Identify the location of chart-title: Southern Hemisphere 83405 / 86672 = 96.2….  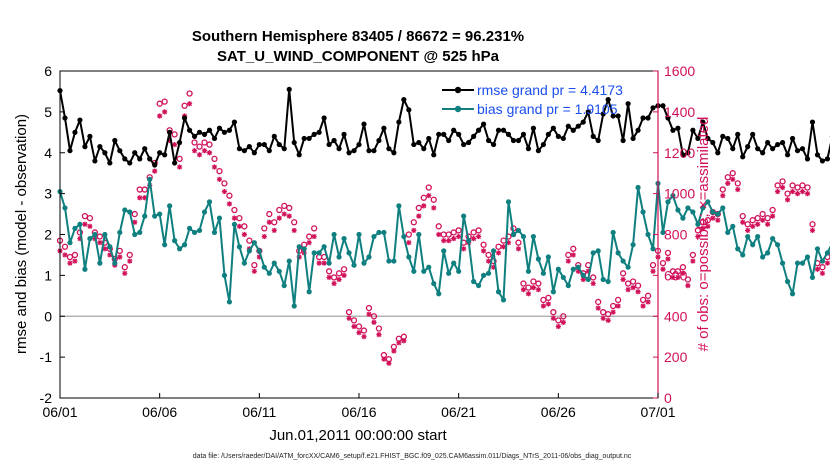
(358, 36).